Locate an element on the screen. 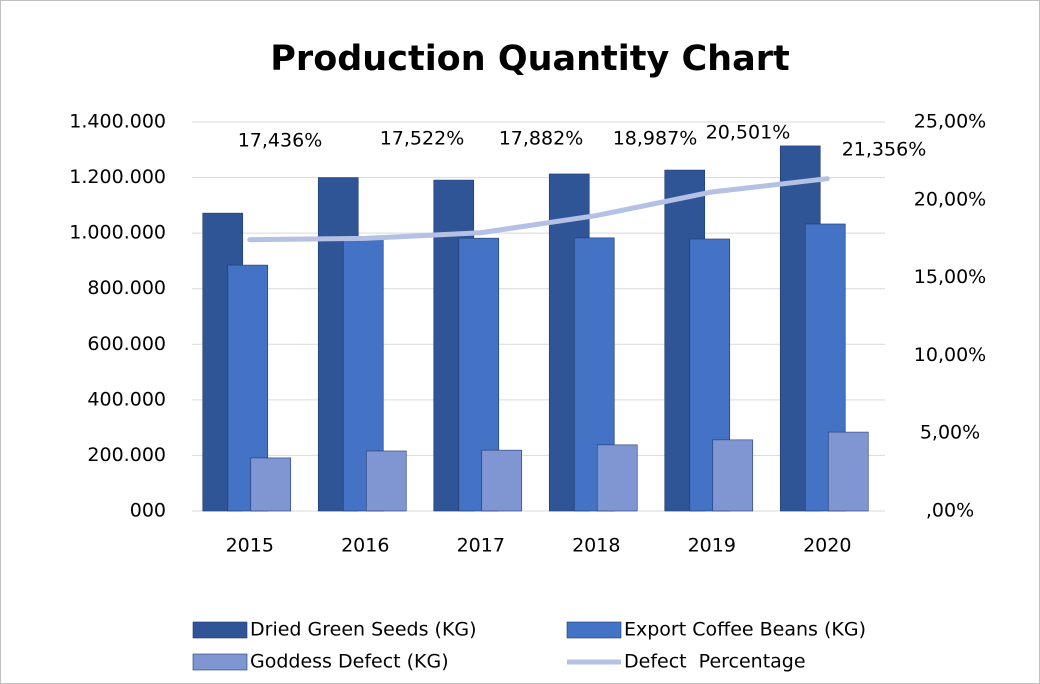 This screenshot has width=1040, height=684. x-tick-label: 2020 is located at coordinates (827, 546).